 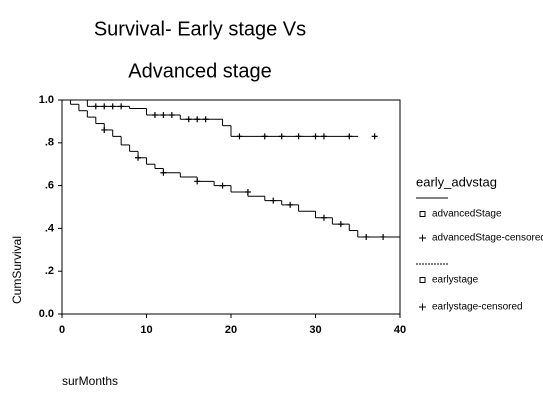 I want to click on x-tick-label: 0, so click(x=62, y=330).